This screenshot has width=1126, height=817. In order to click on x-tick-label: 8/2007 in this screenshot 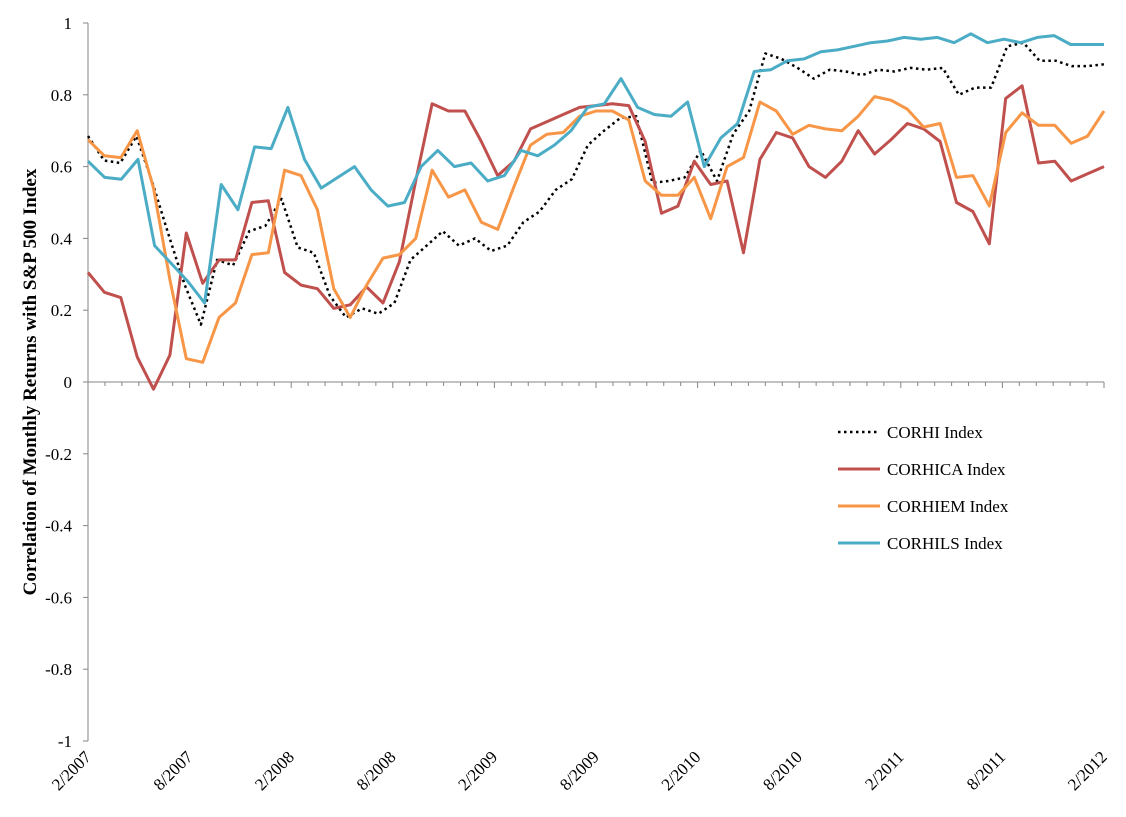, I will do `click(173, 770)`.